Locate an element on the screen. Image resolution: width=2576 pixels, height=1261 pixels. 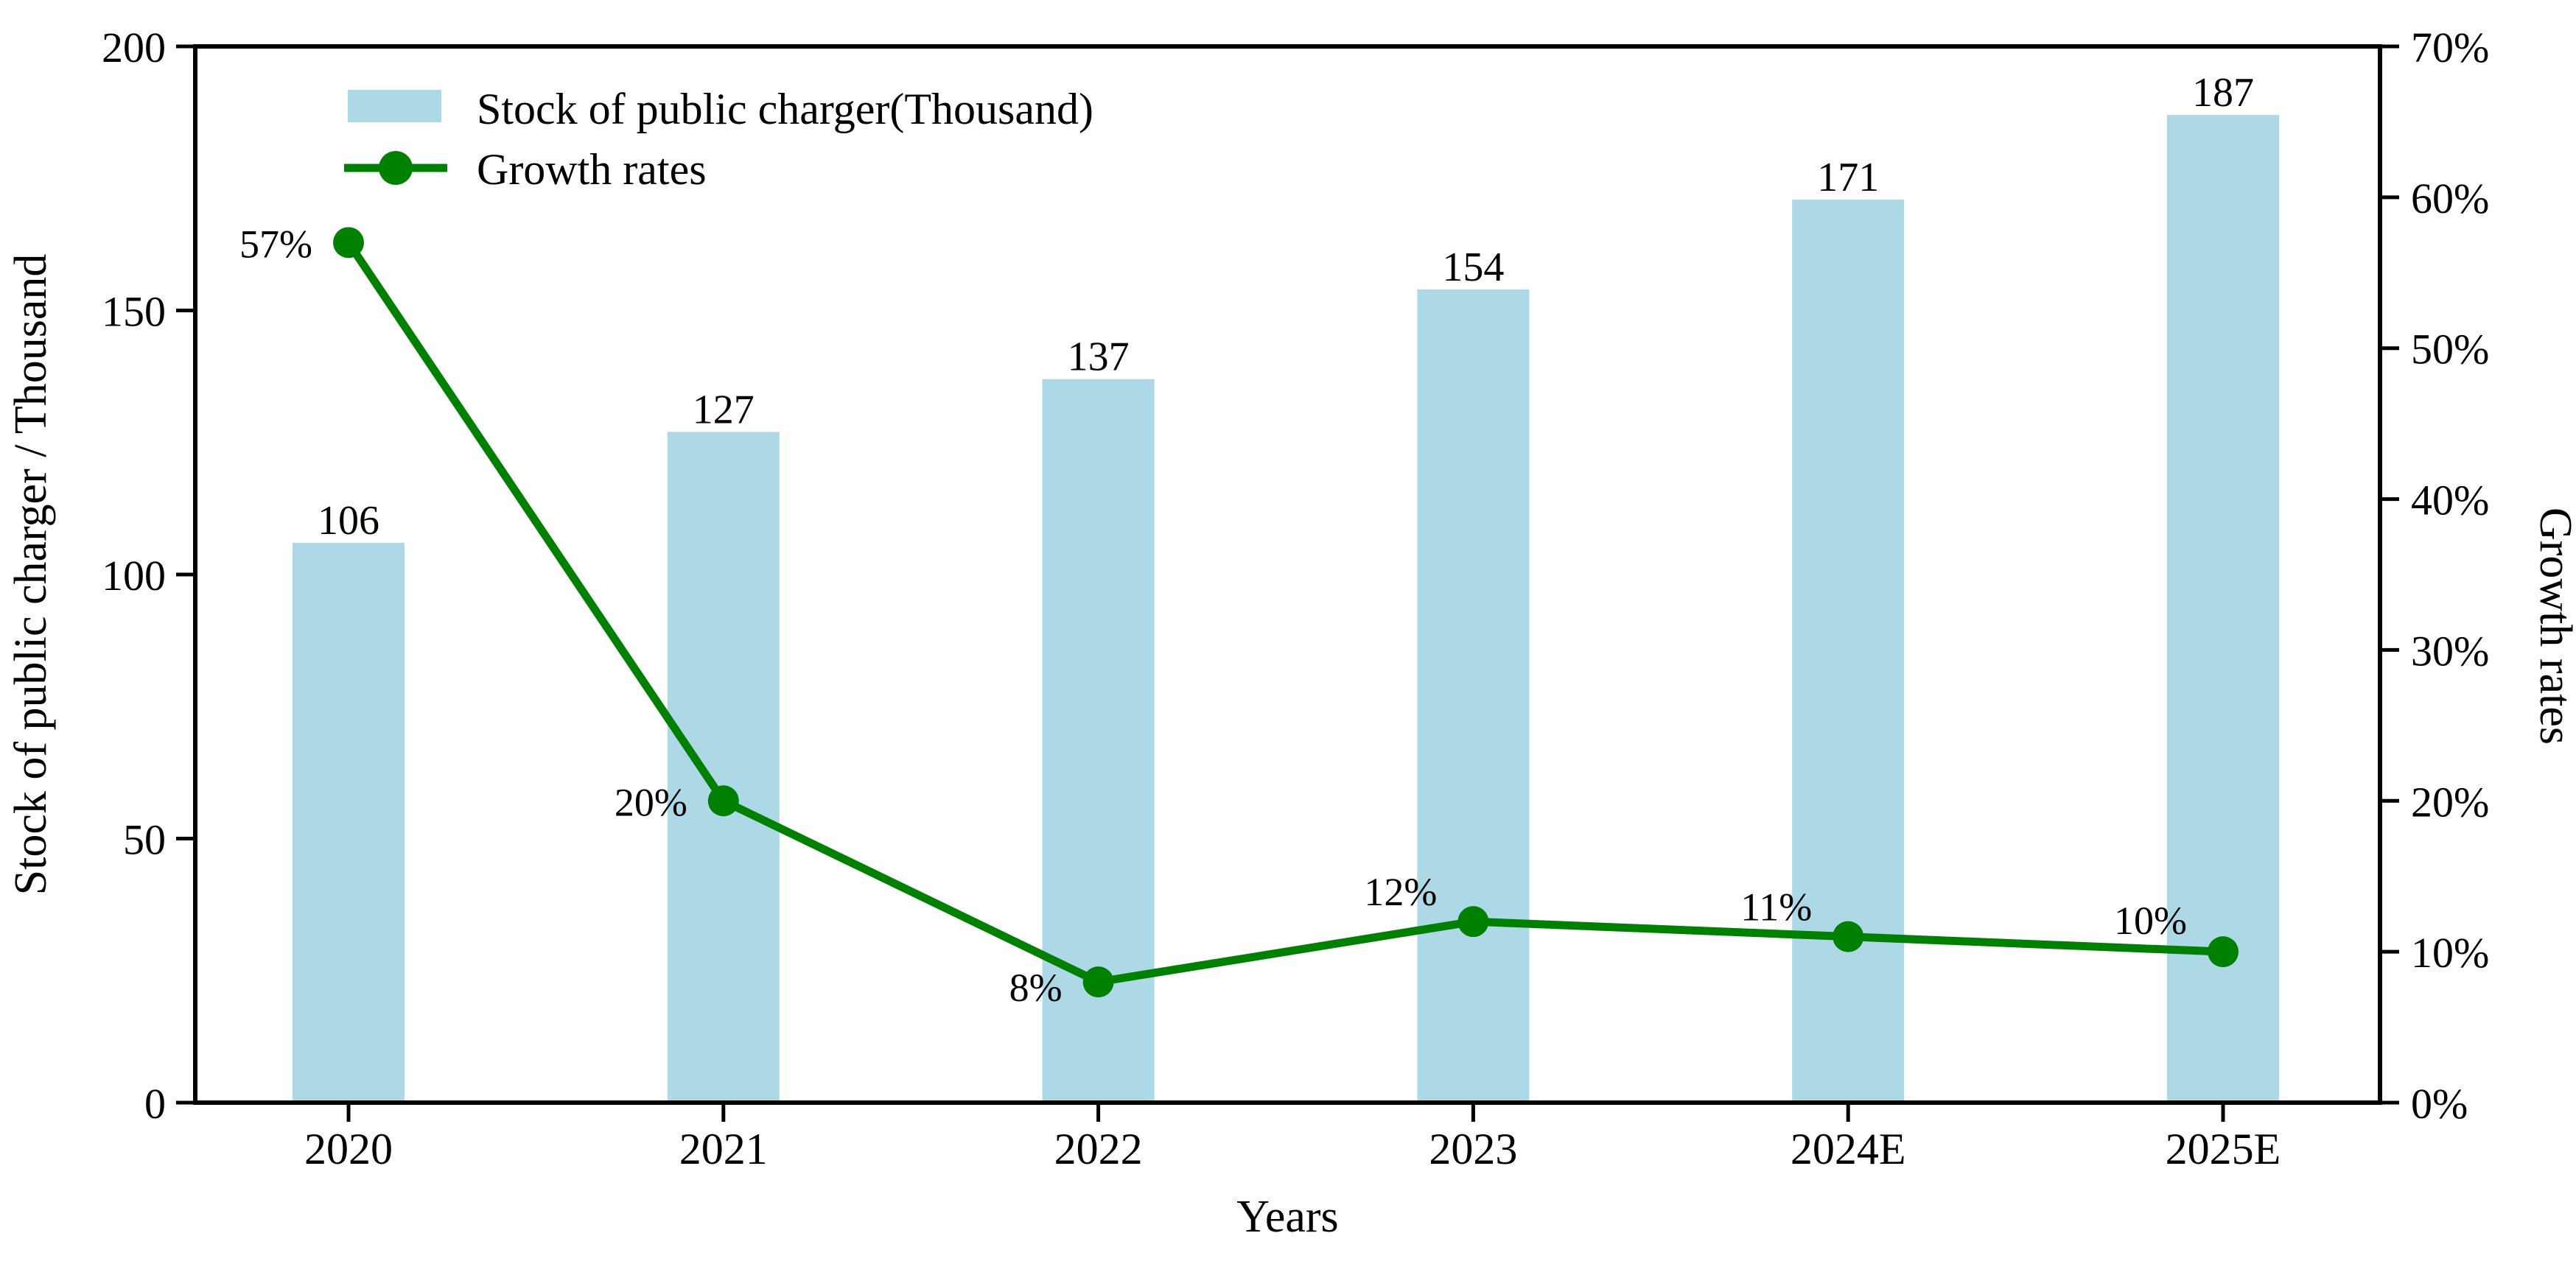
x-tick-label-2020: 2020 is located at coordinates (348, 1149).